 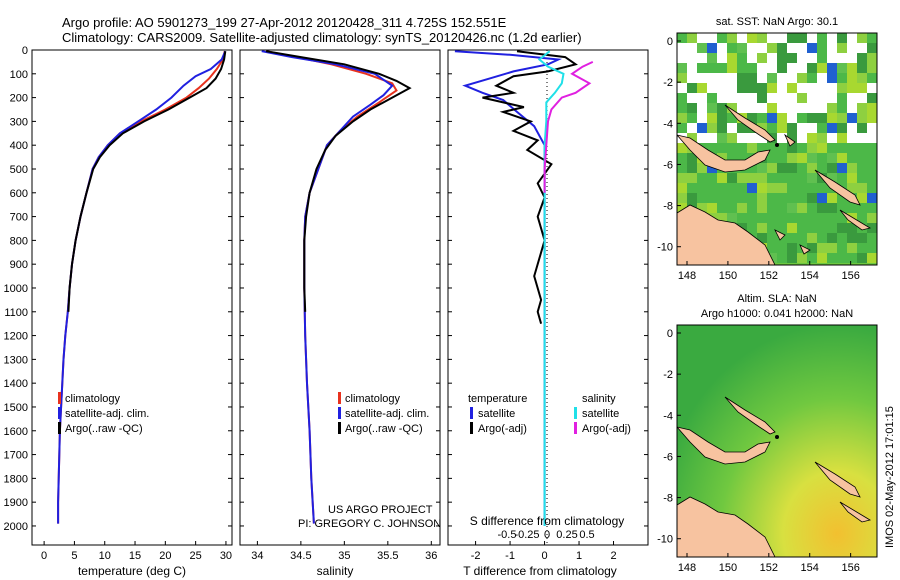 I want to click on coastline-islets, so click(x=792, y=242).